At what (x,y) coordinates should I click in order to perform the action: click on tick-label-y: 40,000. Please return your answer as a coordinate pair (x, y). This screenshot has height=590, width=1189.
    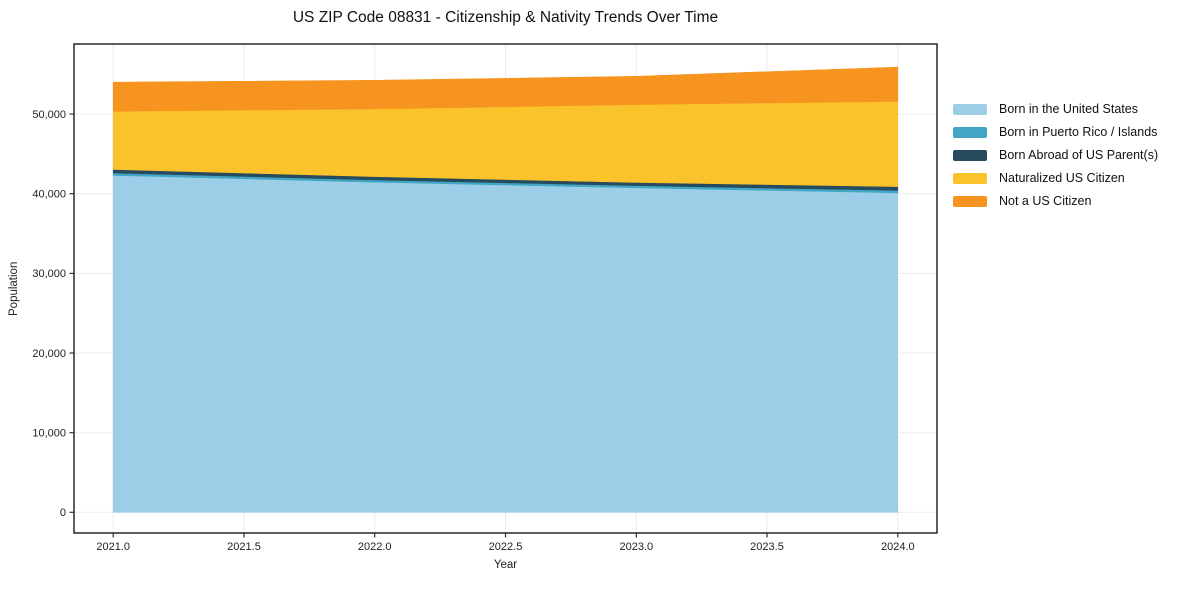
    Looking at the image, I should click on (49, 195).